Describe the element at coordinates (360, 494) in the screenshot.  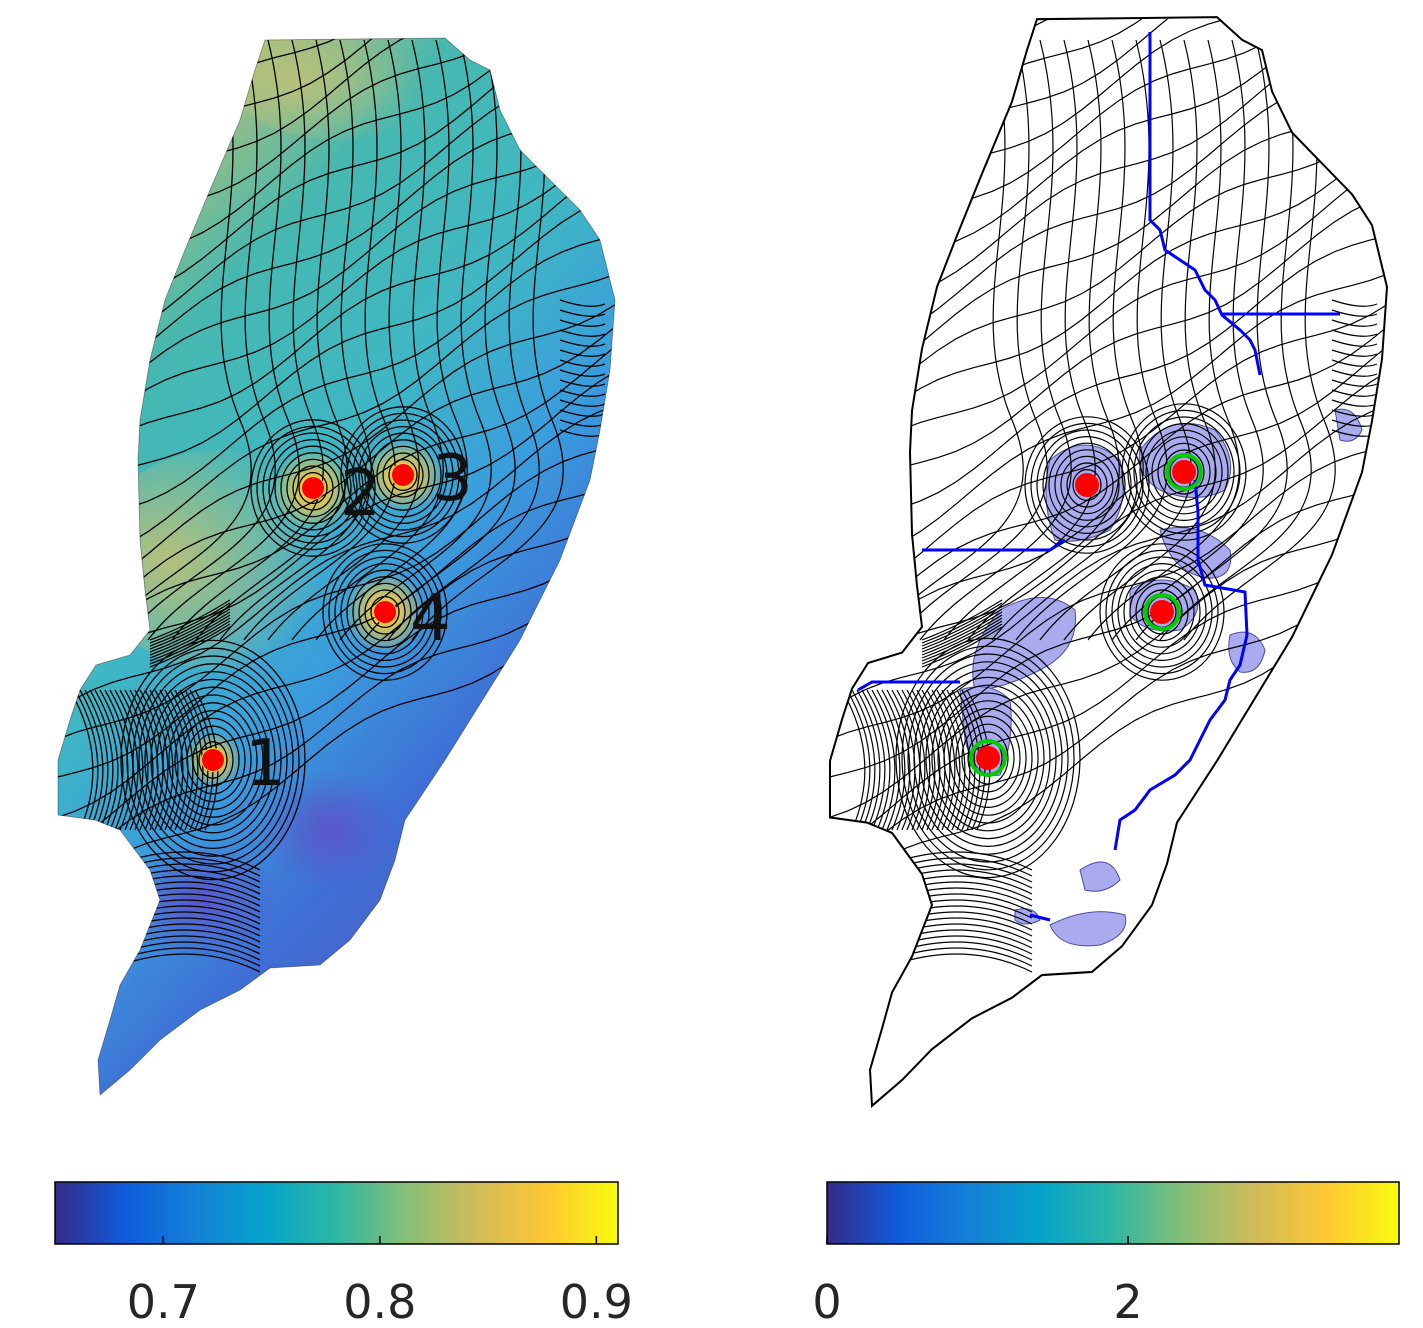
I see `well-label: 2` at that location.